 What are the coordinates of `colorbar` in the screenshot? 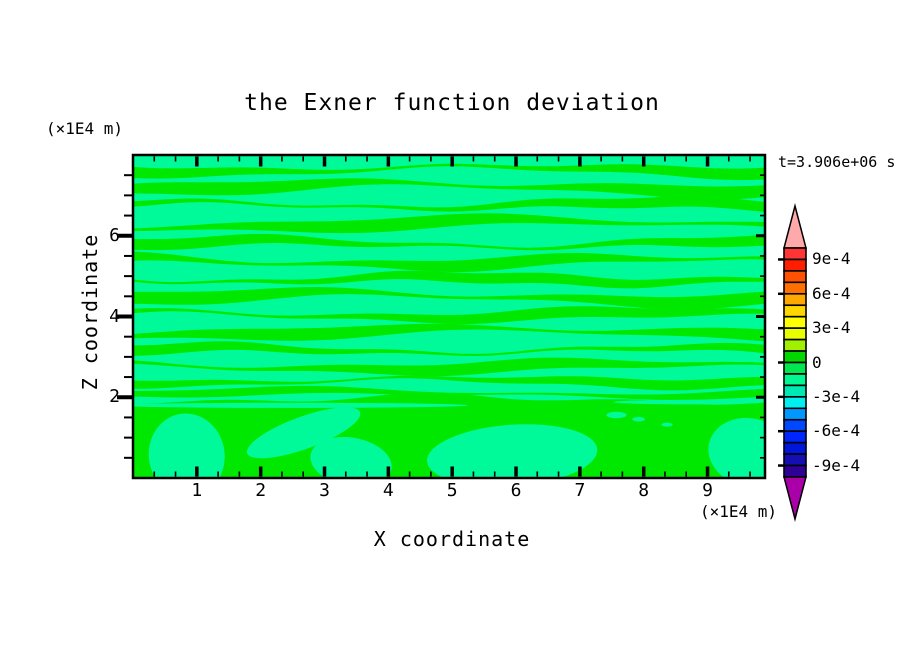 It's located at (792, 362).